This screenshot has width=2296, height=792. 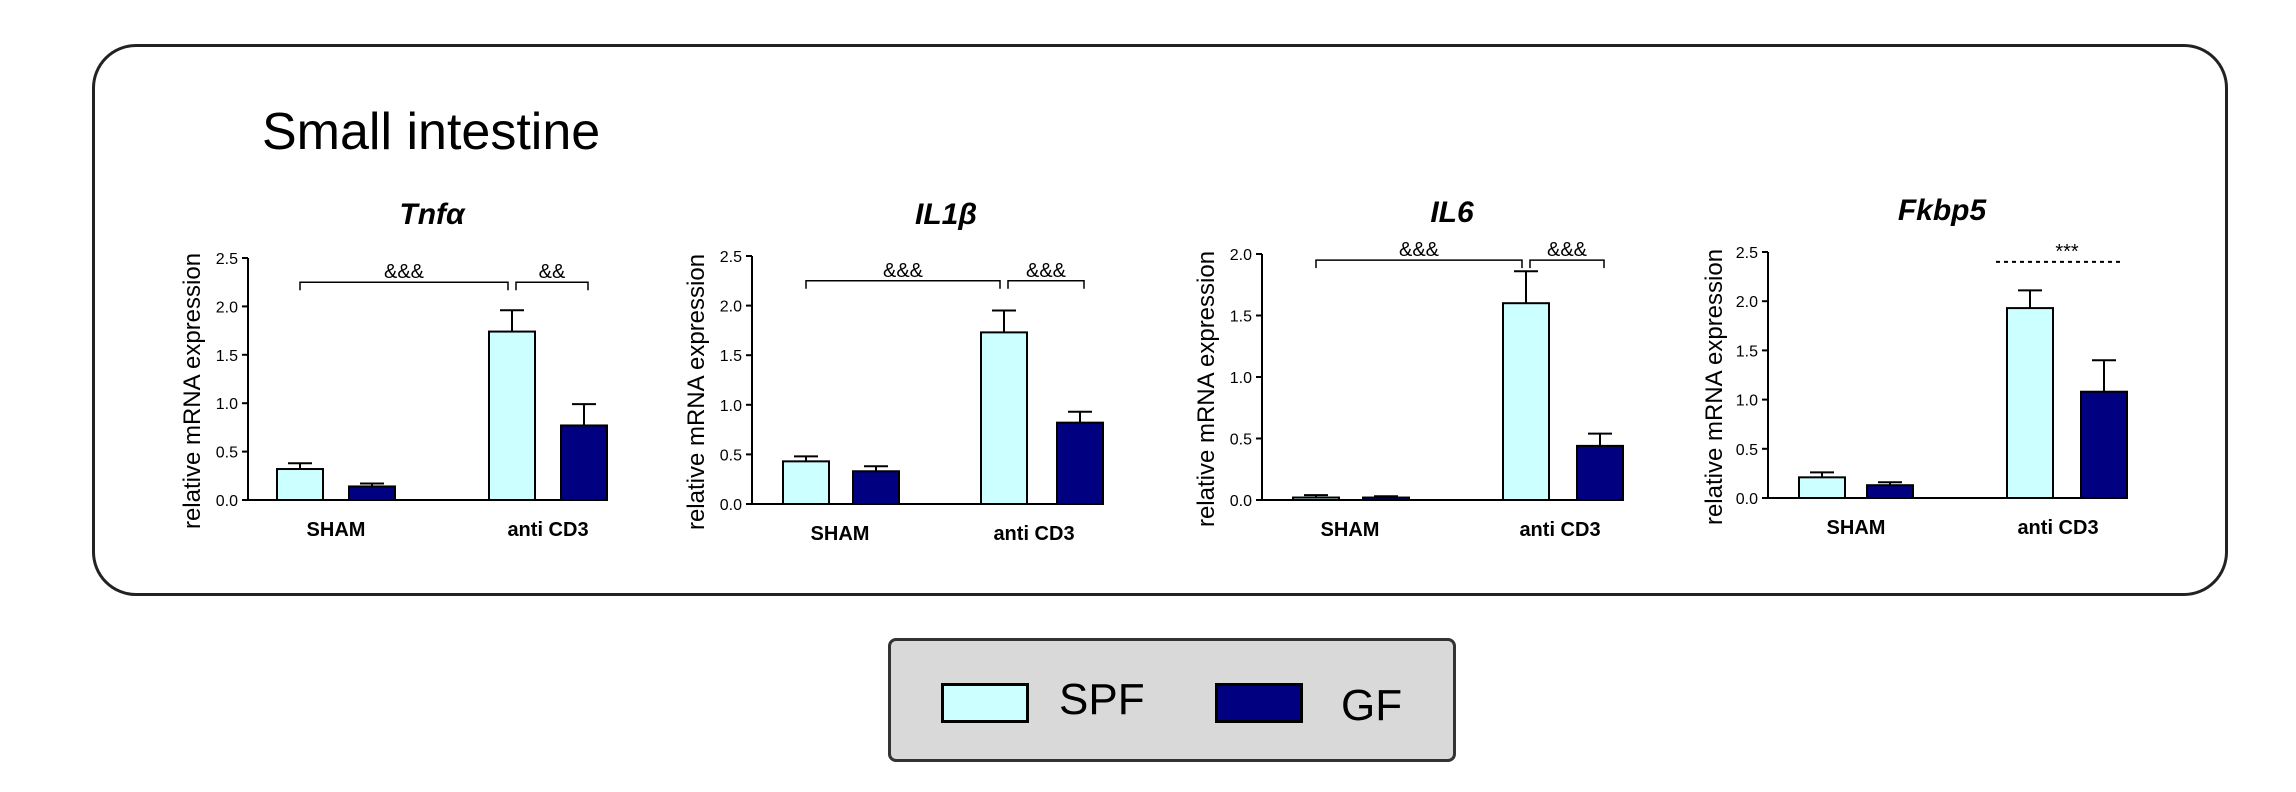 I want to click on legend: SPF GF, so click(x=1172, y=700).